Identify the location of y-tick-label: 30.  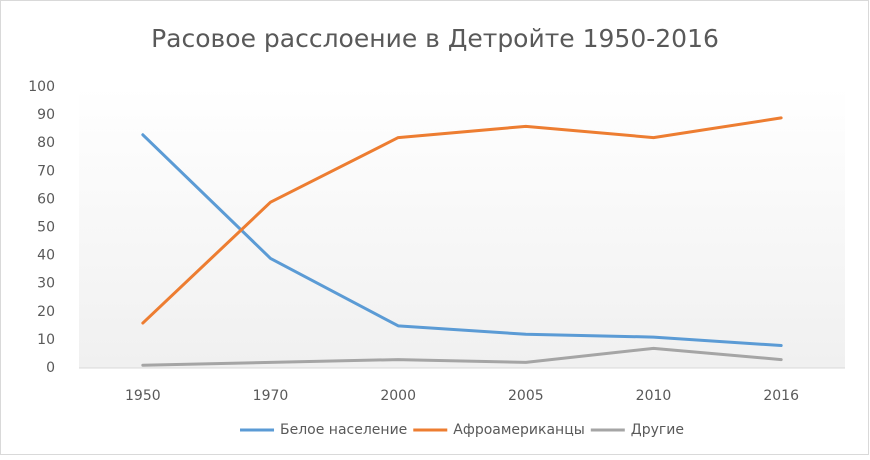
(46, 284).